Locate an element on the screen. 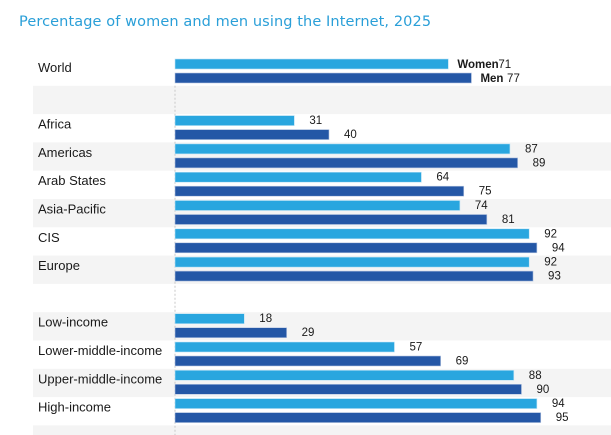  category-label: Lower-middle-income is located at coordinates (100, 350).